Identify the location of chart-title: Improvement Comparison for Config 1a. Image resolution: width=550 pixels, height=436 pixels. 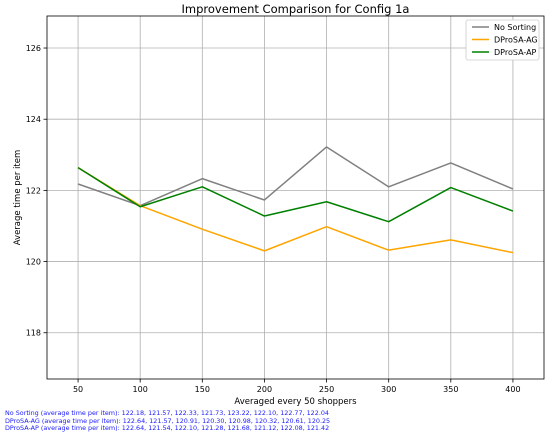
(296, 9).